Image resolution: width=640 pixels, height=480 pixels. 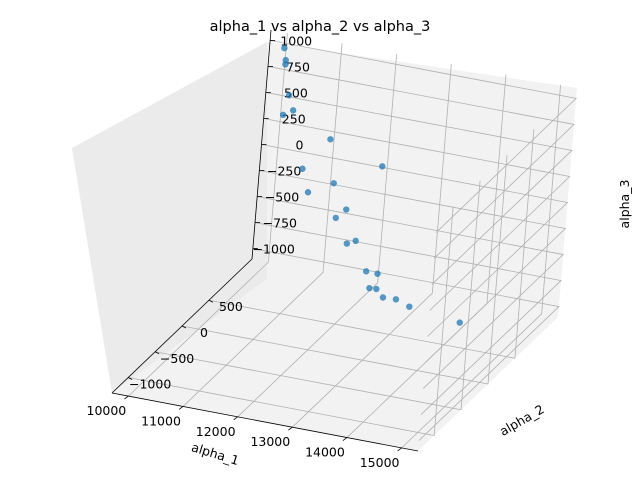 I want to click on chart-title: alpha_1 vs alpha_2 vs alpha_3, so click(x=320, y=27).